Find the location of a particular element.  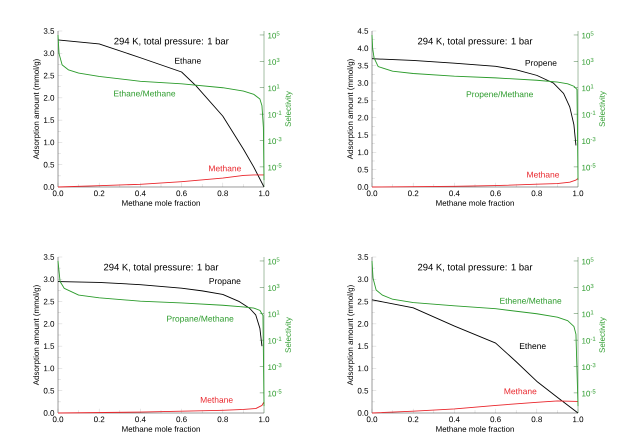

series-label: Propene is located at coordinates (541, 64).